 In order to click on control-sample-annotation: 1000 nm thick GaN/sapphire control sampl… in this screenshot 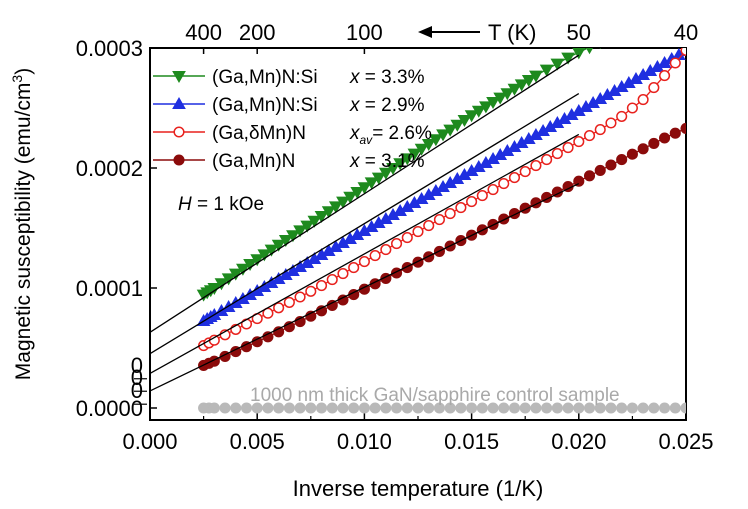, I will do `click(435, 395)`.